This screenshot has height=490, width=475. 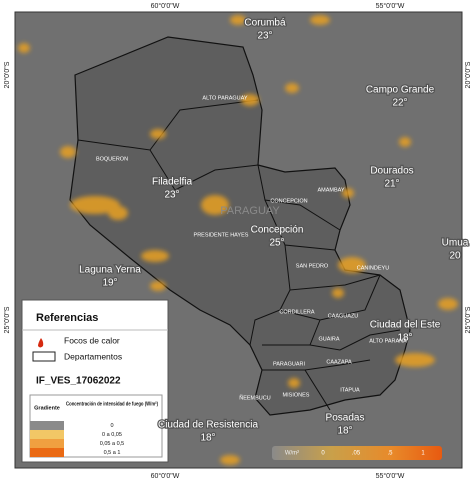 I want to click on city-temp: 25°, so click(x=276, y=243).